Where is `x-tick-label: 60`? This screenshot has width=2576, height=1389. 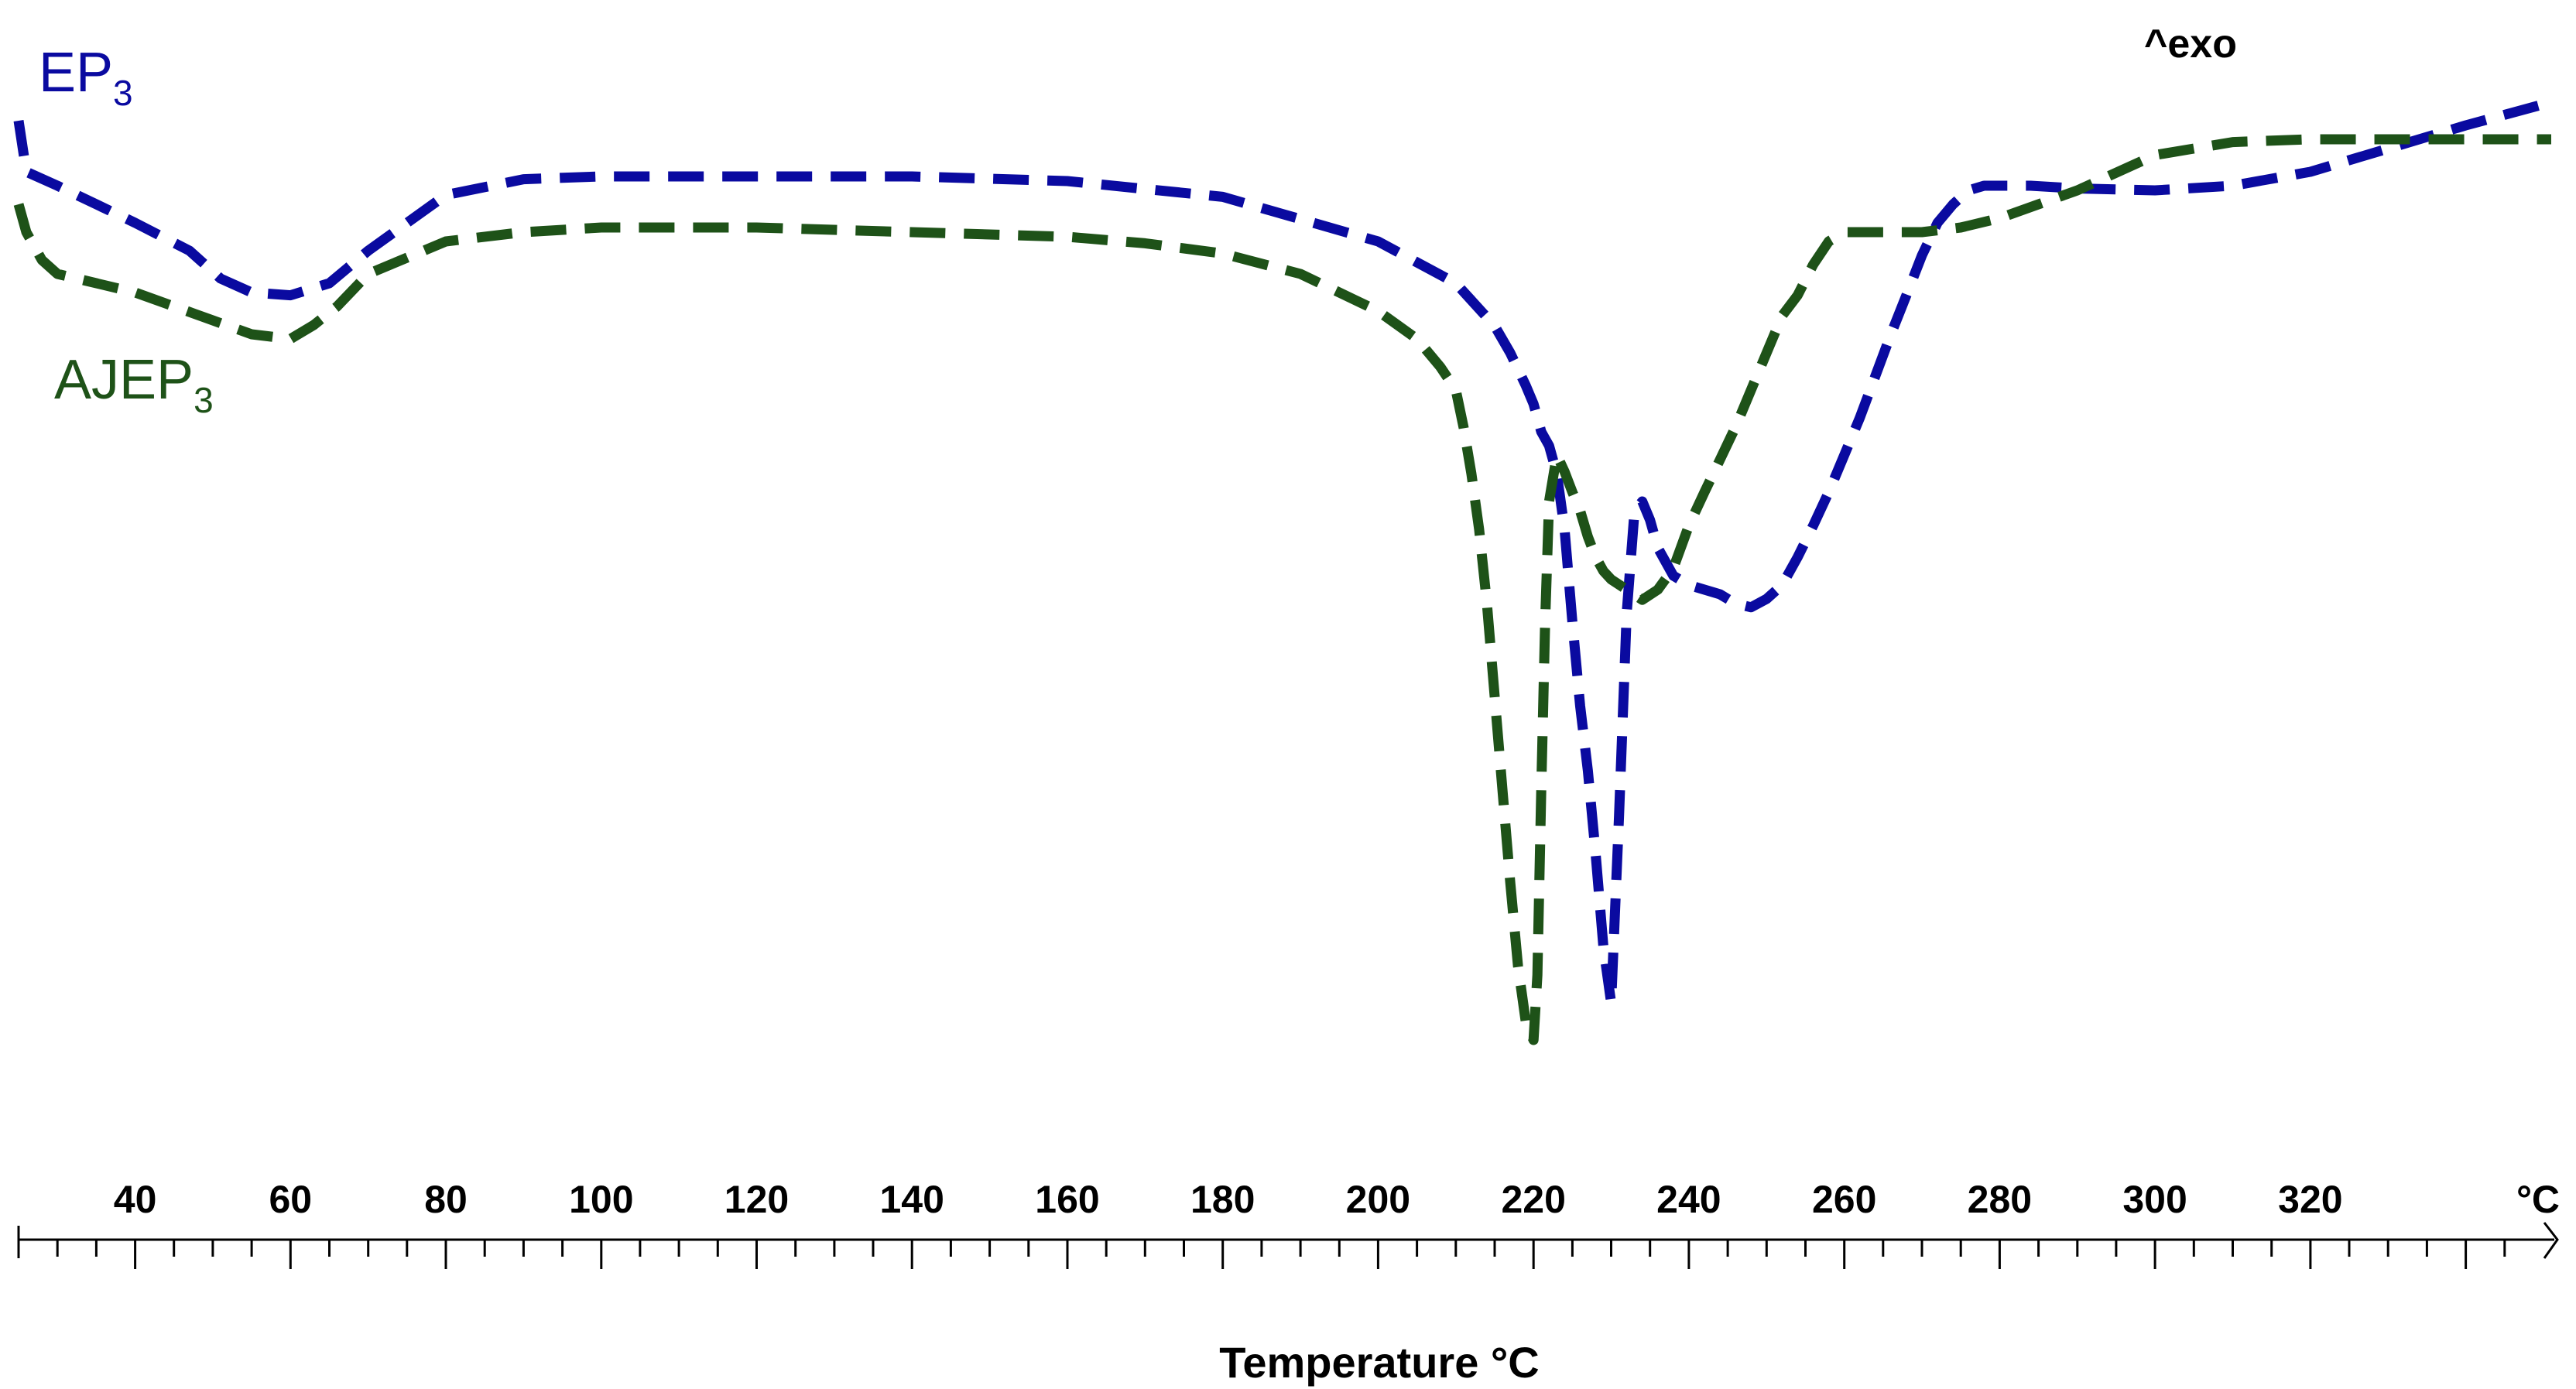 x-tick-label: 60 is located at coordinates (290, 1199).